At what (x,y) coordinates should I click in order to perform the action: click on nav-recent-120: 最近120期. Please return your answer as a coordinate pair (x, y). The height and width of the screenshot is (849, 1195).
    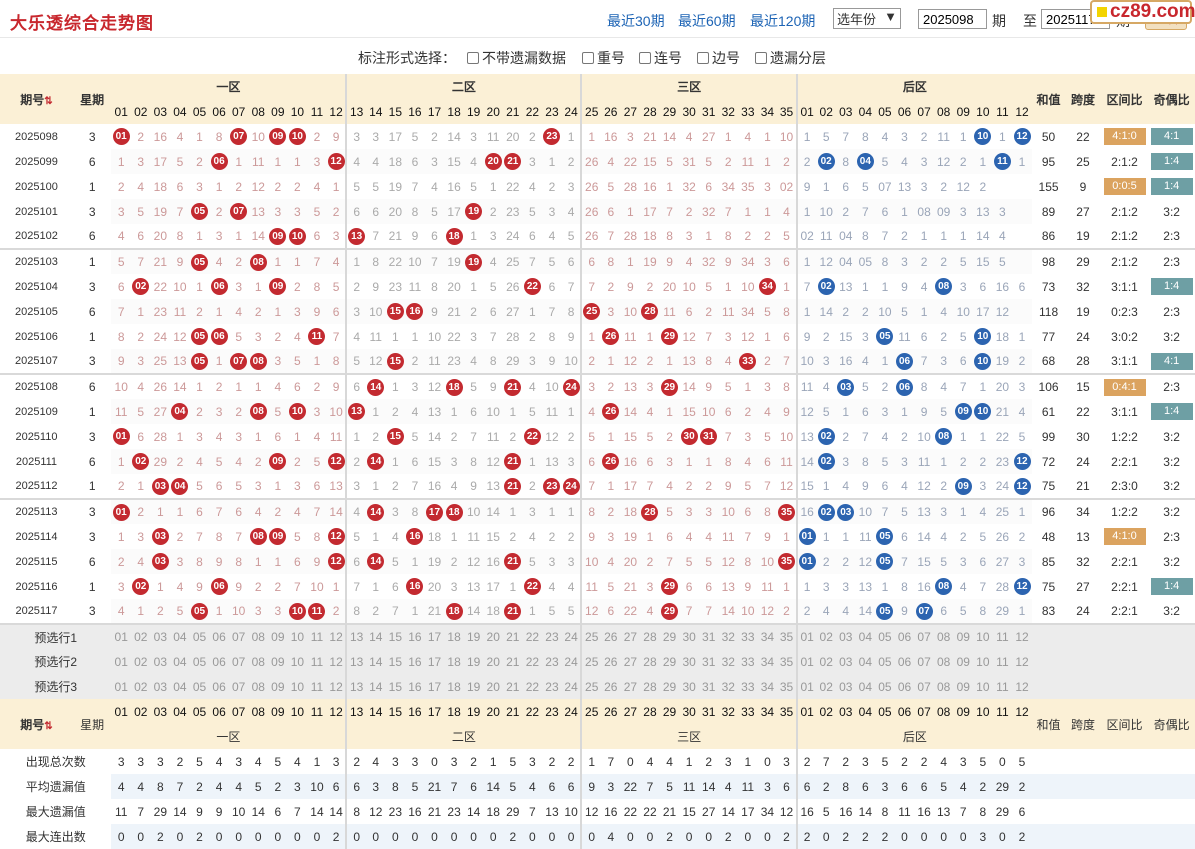
    Looking at the image, I should click on (783, 21).